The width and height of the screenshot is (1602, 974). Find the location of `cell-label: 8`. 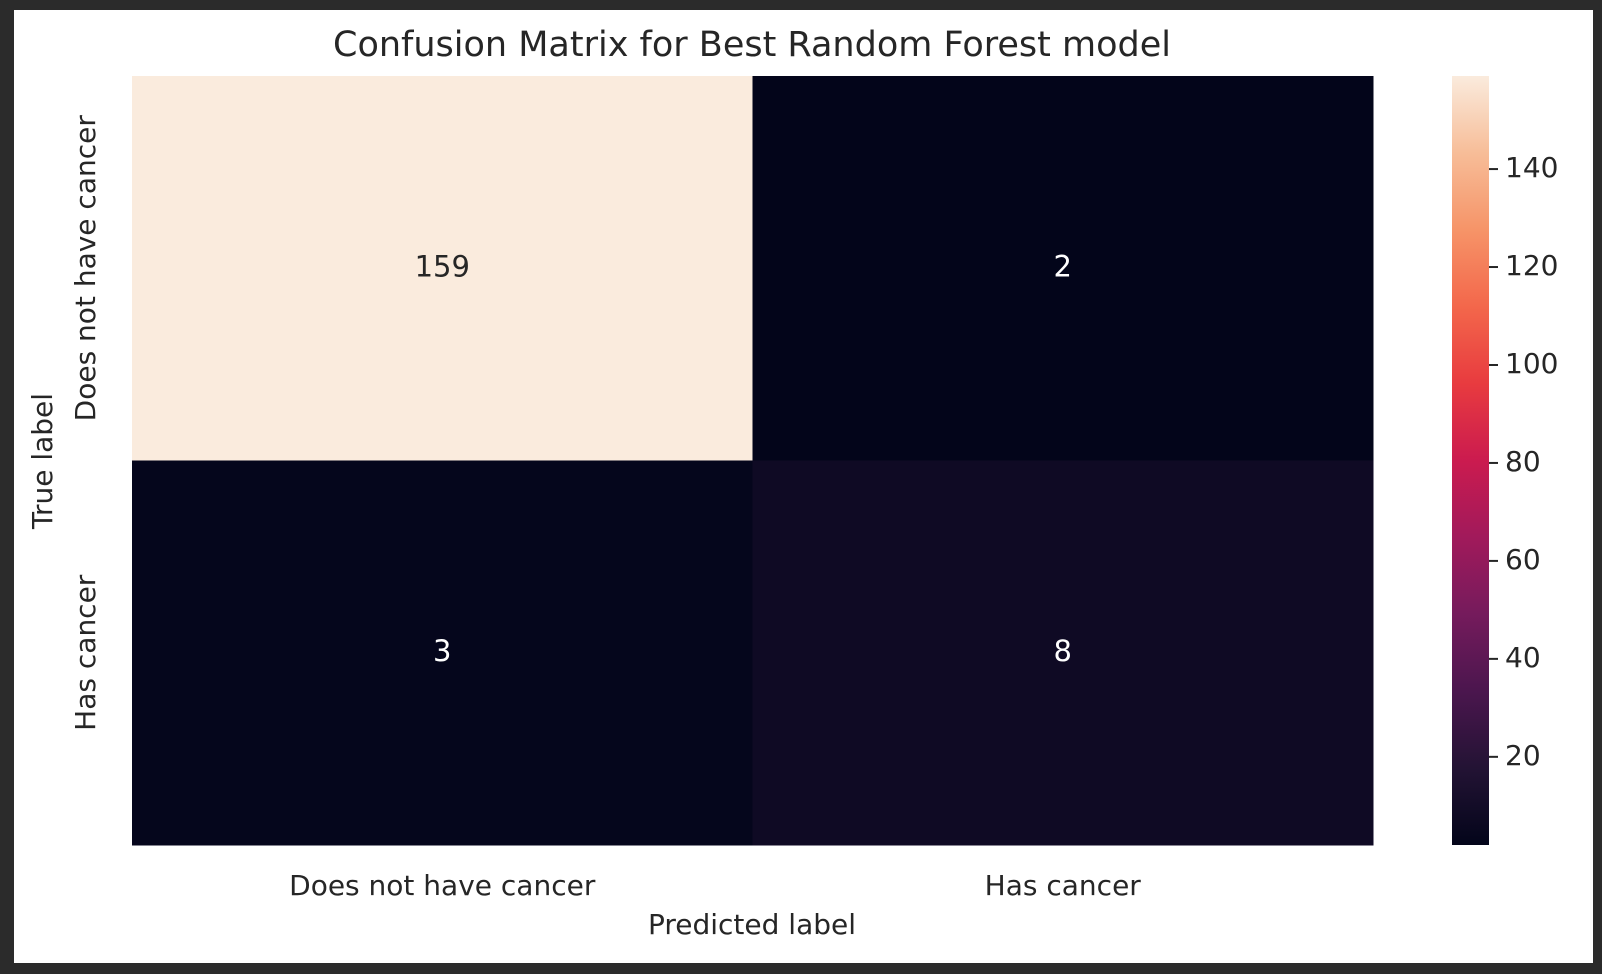

cell-label: 8 is located at coordinates (1063, 651).